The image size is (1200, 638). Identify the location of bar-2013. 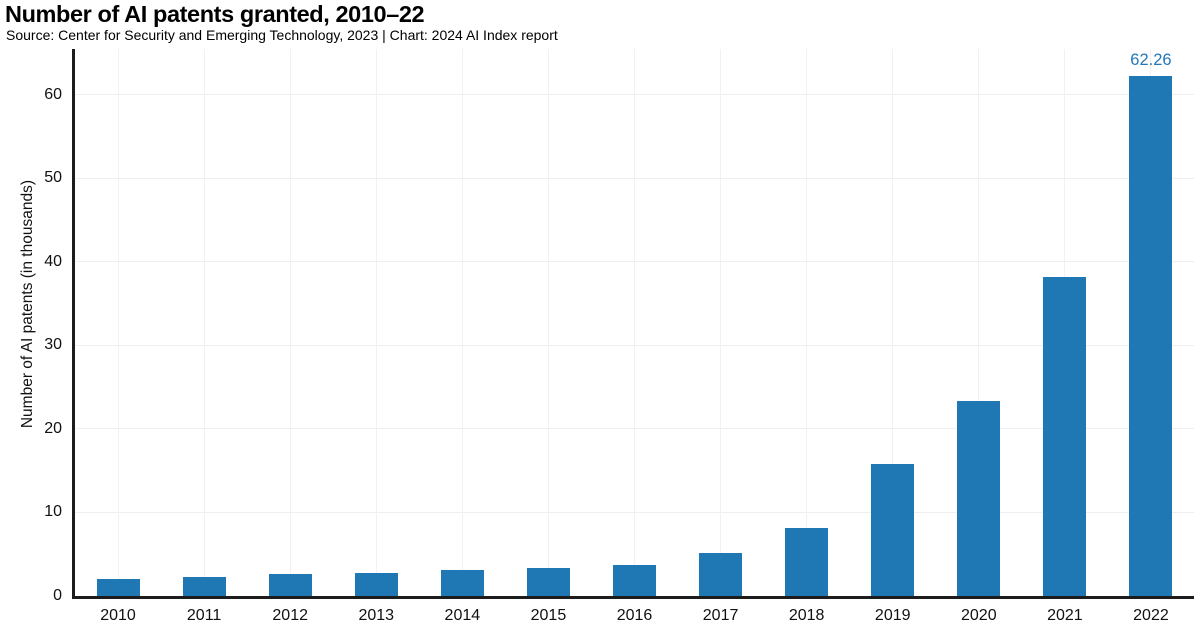
(376, 584).